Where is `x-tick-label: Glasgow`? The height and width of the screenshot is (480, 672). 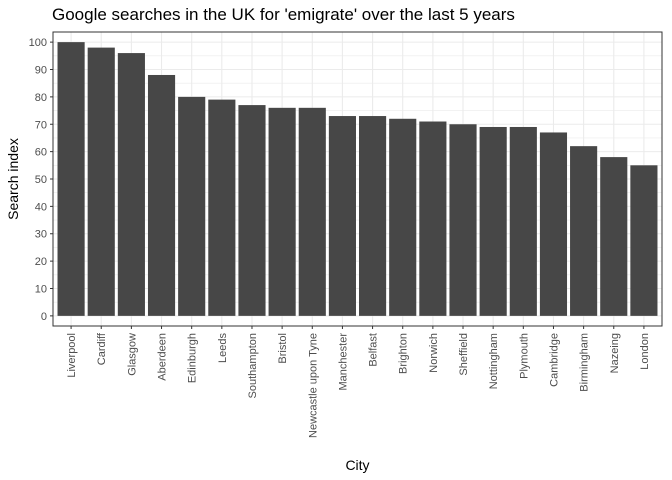 x-tick-label: Glasgow is located at coordinates (132, 354).